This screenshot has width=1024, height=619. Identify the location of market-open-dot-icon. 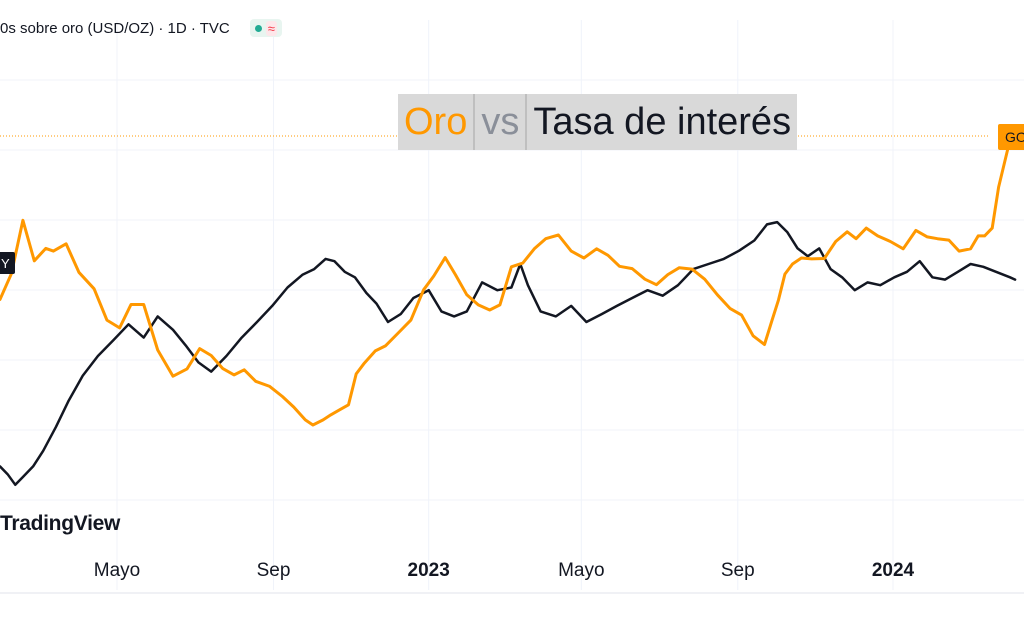
(258, 28).